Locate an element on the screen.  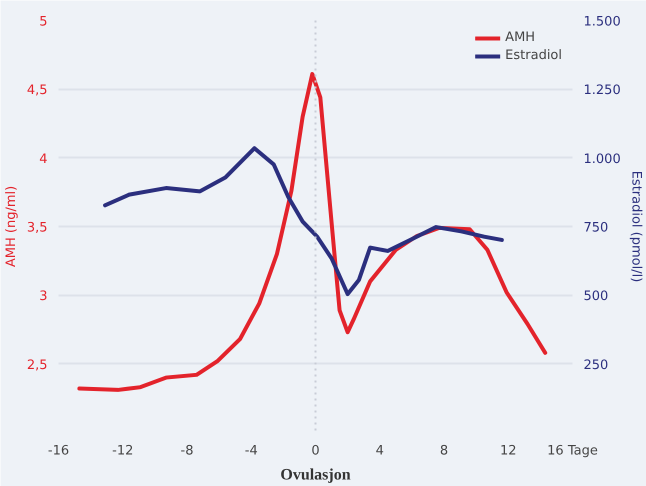
y-tick-label: 2,5 is located at coordinates (37, 365).